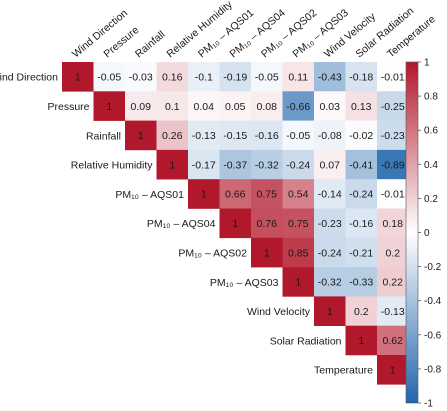 The image size is (447, 411). Describe the element at coordinates (431, 131) in the screenshot. I see `colorbar-tick-label: 0.6` at that location.